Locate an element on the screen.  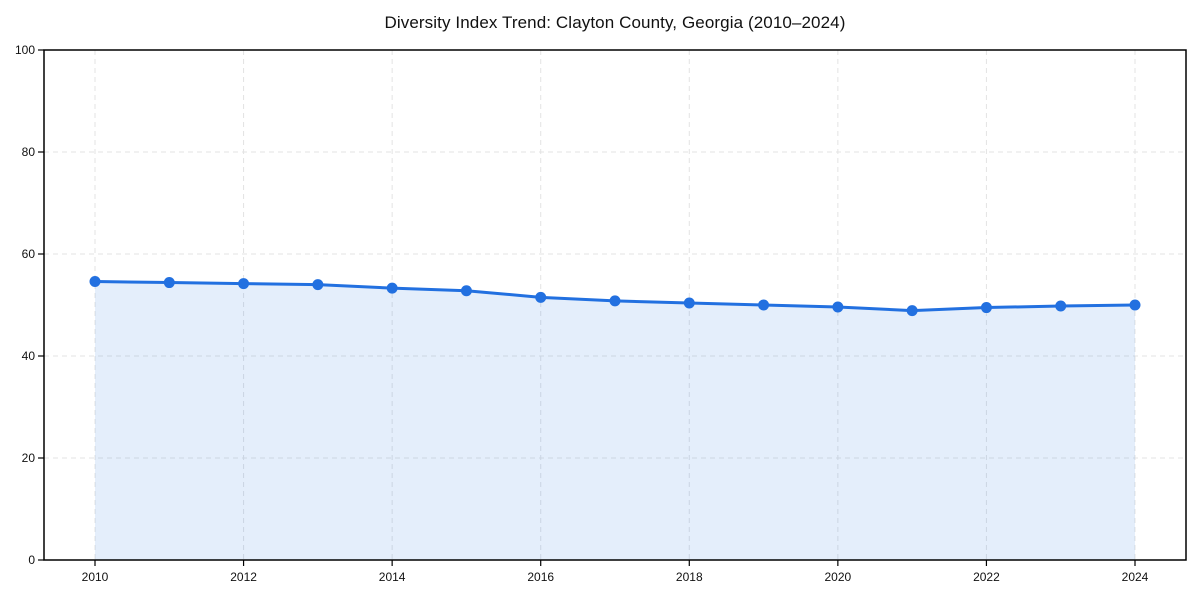
x-tick-label: 2022 is located at coordinates (986, 577).